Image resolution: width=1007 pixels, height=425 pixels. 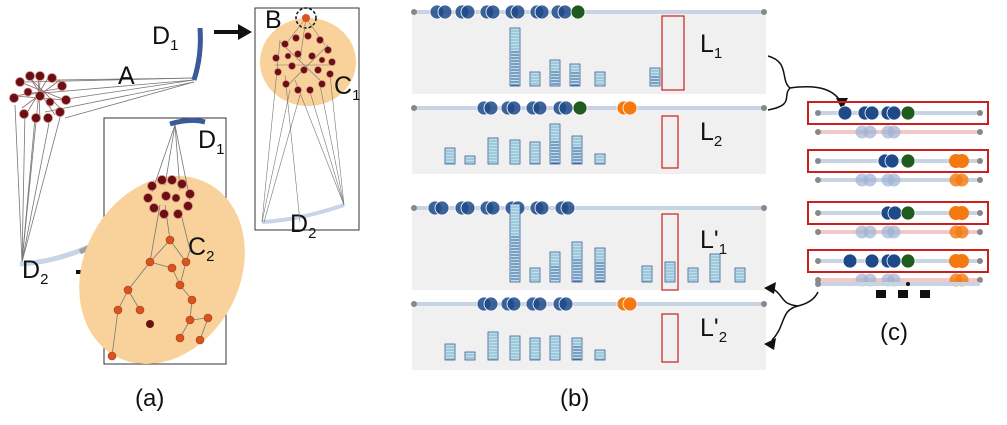 I want to click on connector-l1-l2-to-c, so click(x=779, y=83).